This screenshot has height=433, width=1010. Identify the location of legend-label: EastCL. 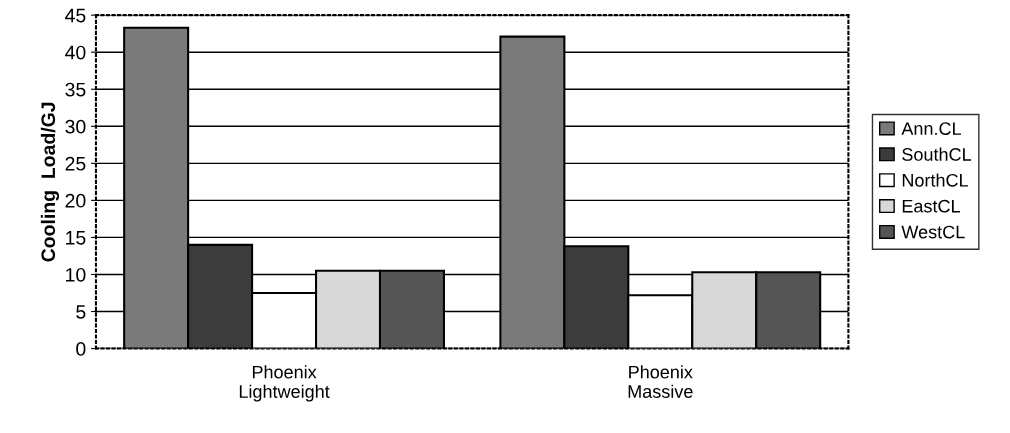
(931, 206).